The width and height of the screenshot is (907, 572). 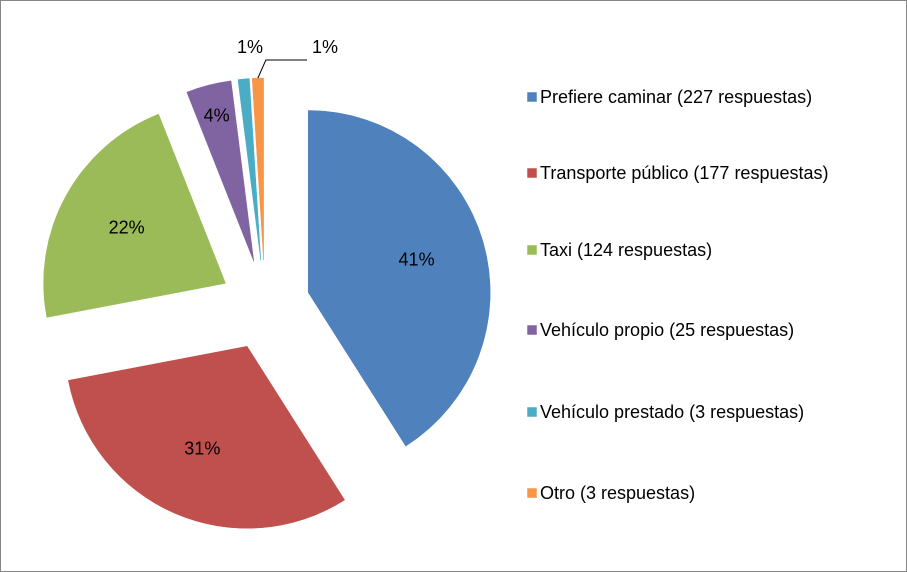 I want to click on legend-label: Transporte público (177 respuestas), so click(x=684, y=173).